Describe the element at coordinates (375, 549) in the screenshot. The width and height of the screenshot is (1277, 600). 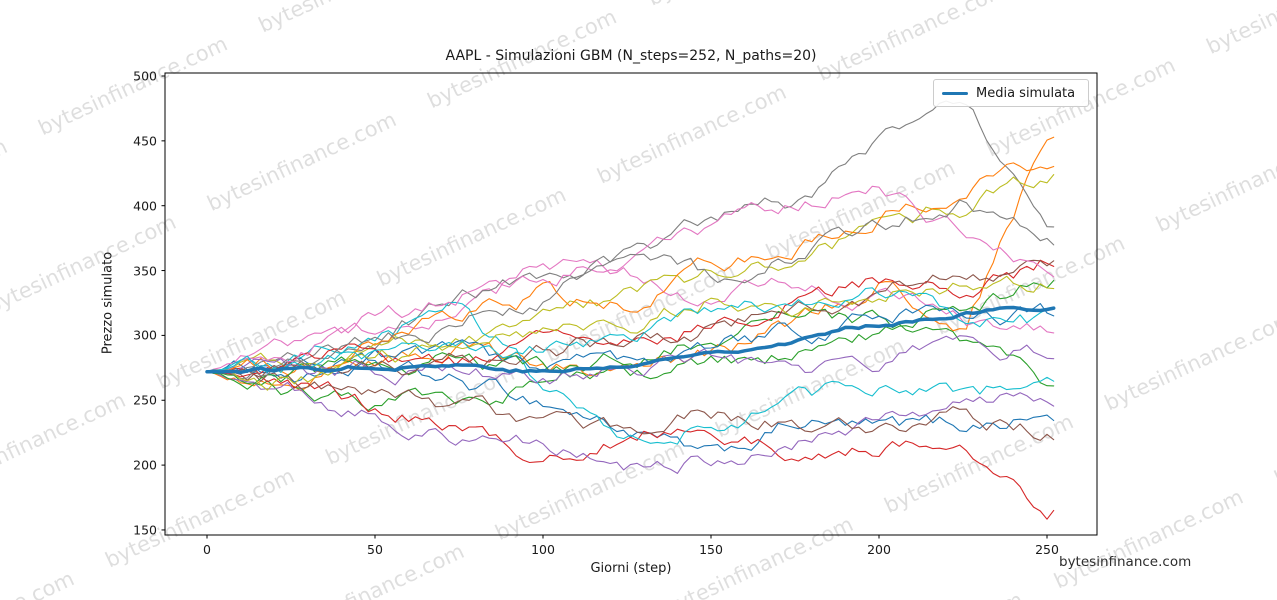
I see `x-tick-label: 50` at that location.